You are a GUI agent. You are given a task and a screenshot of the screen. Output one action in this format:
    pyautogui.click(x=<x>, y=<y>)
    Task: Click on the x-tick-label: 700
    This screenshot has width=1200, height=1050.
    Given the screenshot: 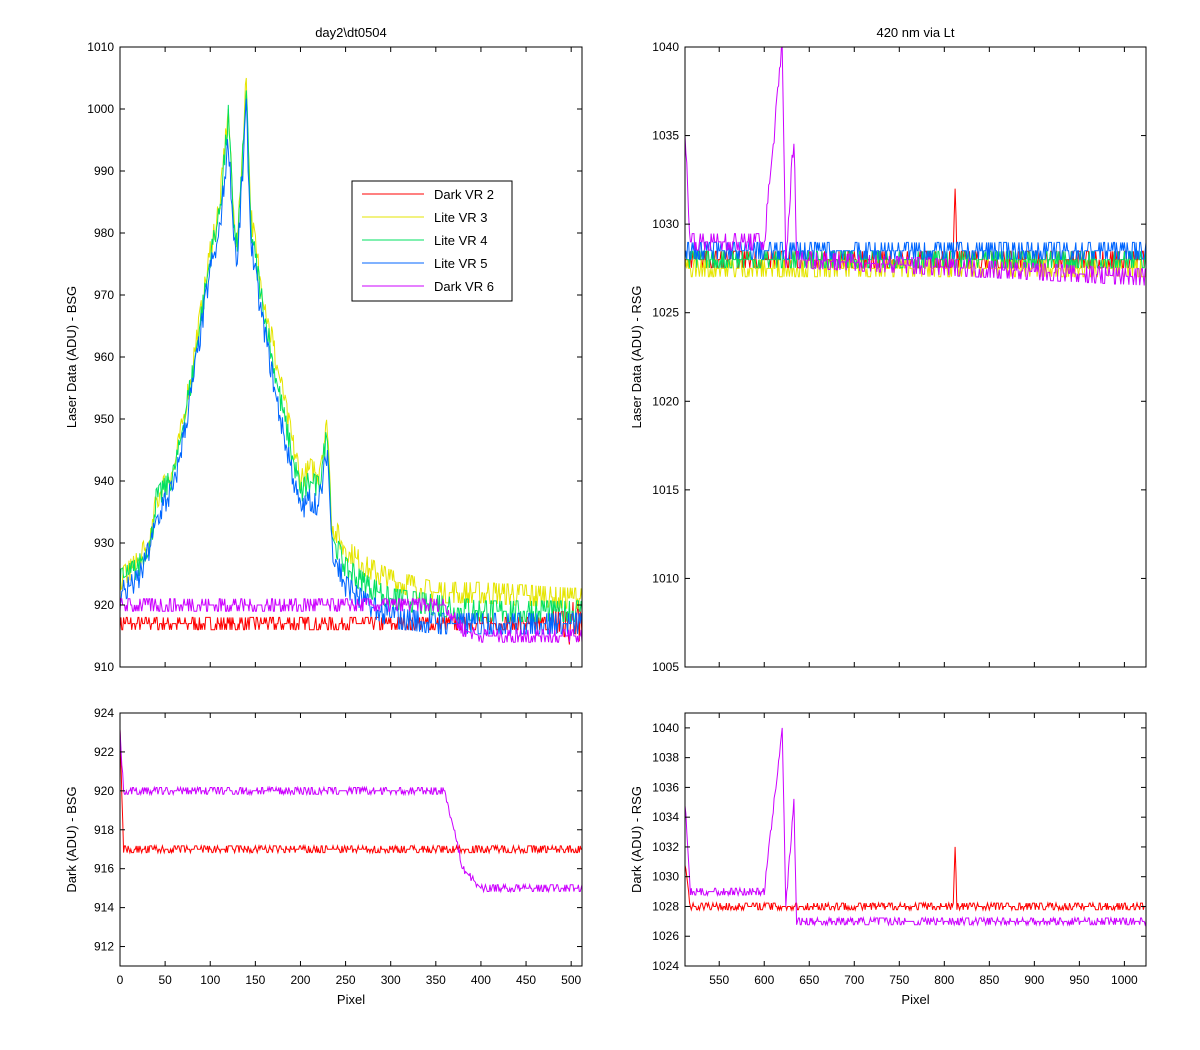 What is the action you would take?
    pyautogui.click(x=854, y=980)
    